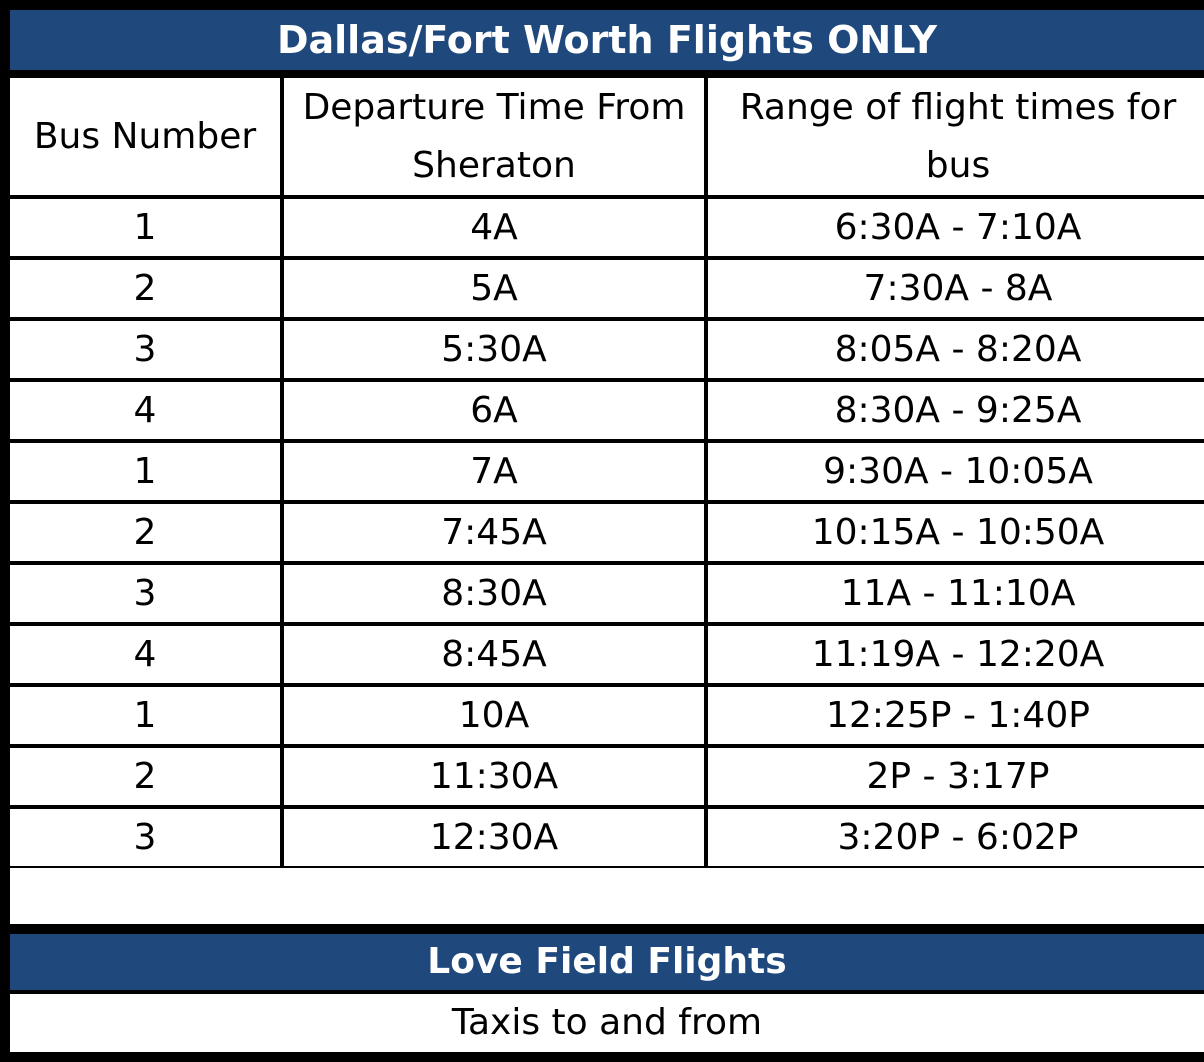  I want to click on departure-time-cell: 5A, so click(494, 288).